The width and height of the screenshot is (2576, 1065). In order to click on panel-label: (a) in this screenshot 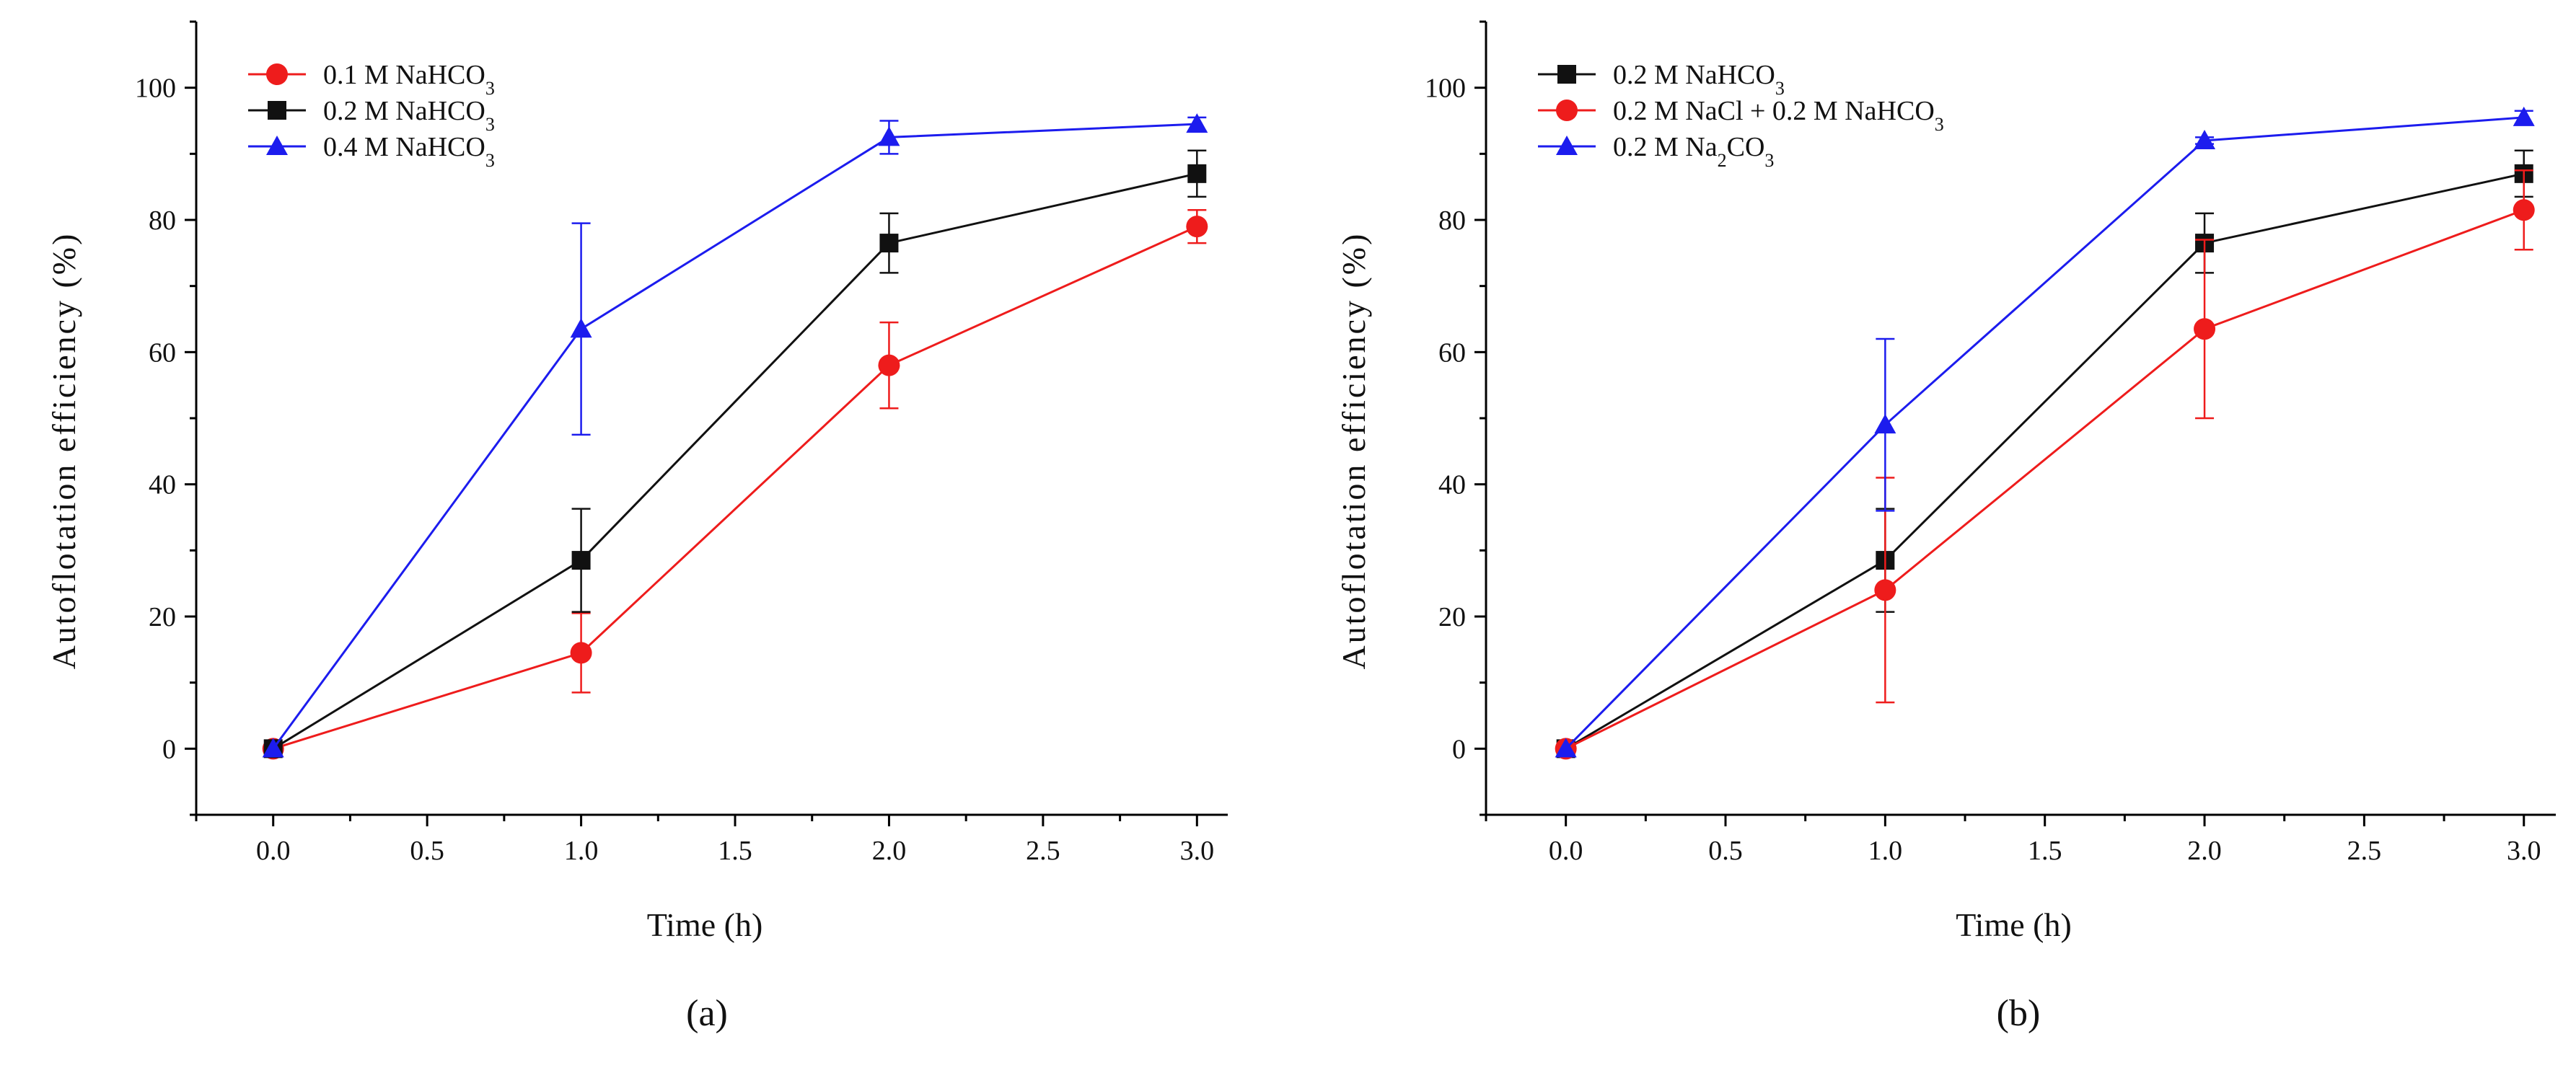, I will do `click(707, 1014)`.